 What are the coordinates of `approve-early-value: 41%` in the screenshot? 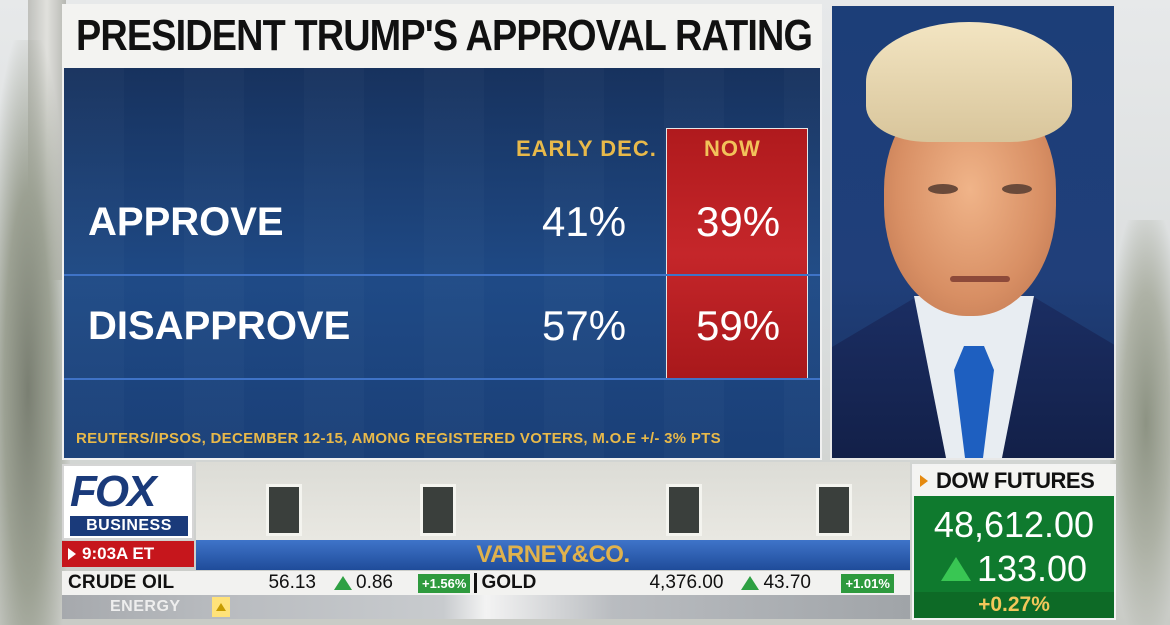 It's located at (584, 221).